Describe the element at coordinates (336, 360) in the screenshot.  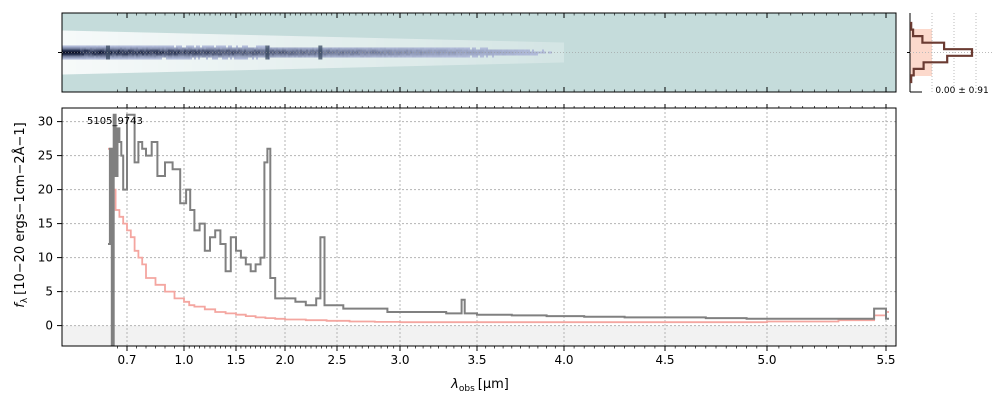
I see `x-tick-label: 2.5` at that location.